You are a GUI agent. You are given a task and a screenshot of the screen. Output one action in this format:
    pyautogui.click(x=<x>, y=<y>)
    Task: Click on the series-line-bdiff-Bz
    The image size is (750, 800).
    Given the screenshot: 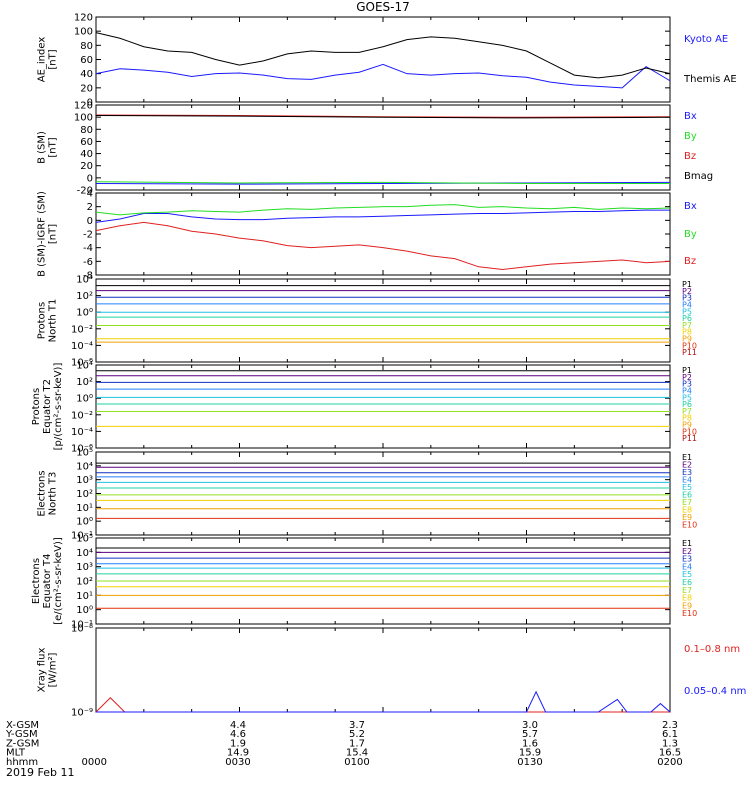 What is the action you would take?
    pyautogui.click(x=383, y=246)
    